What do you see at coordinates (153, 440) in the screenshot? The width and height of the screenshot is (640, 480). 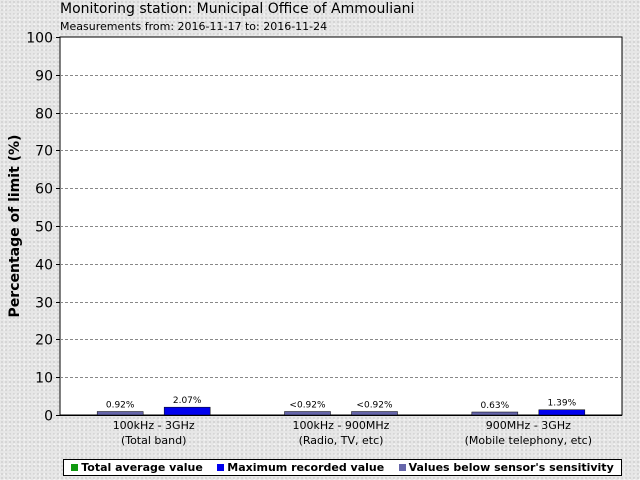 I see `x-tick-label-sub: (Total band)` at bounding box center [153, 440].